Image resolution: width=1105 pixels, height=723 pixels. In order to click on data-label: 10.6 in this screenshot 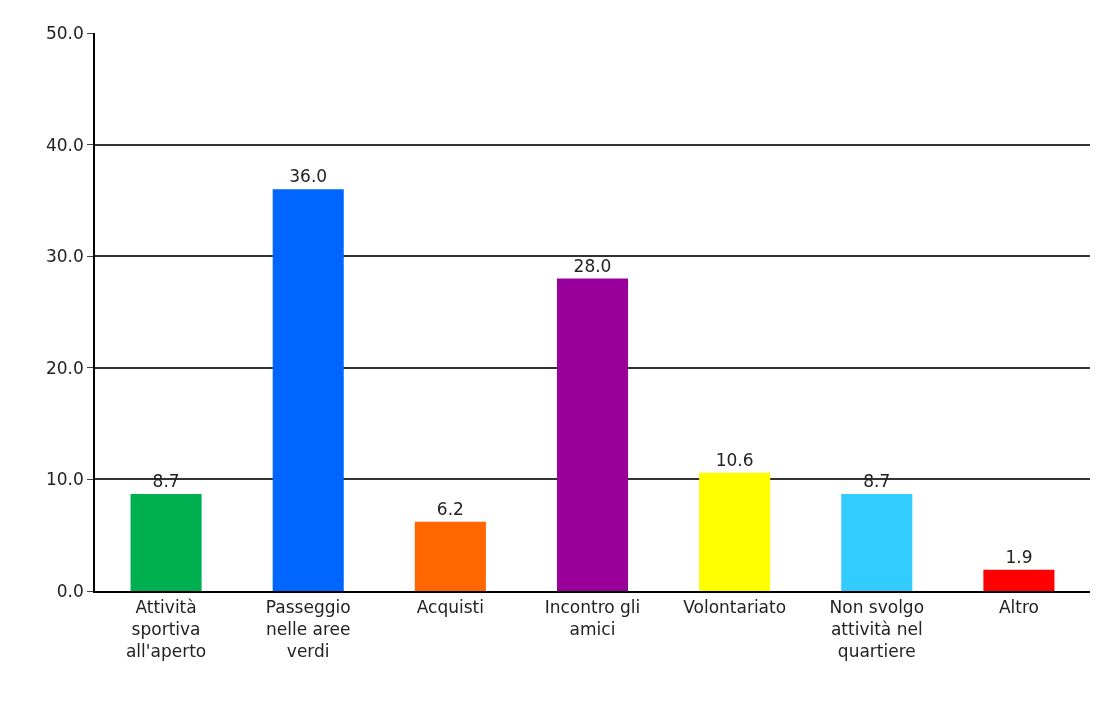, I will do `click(734, 459)`.